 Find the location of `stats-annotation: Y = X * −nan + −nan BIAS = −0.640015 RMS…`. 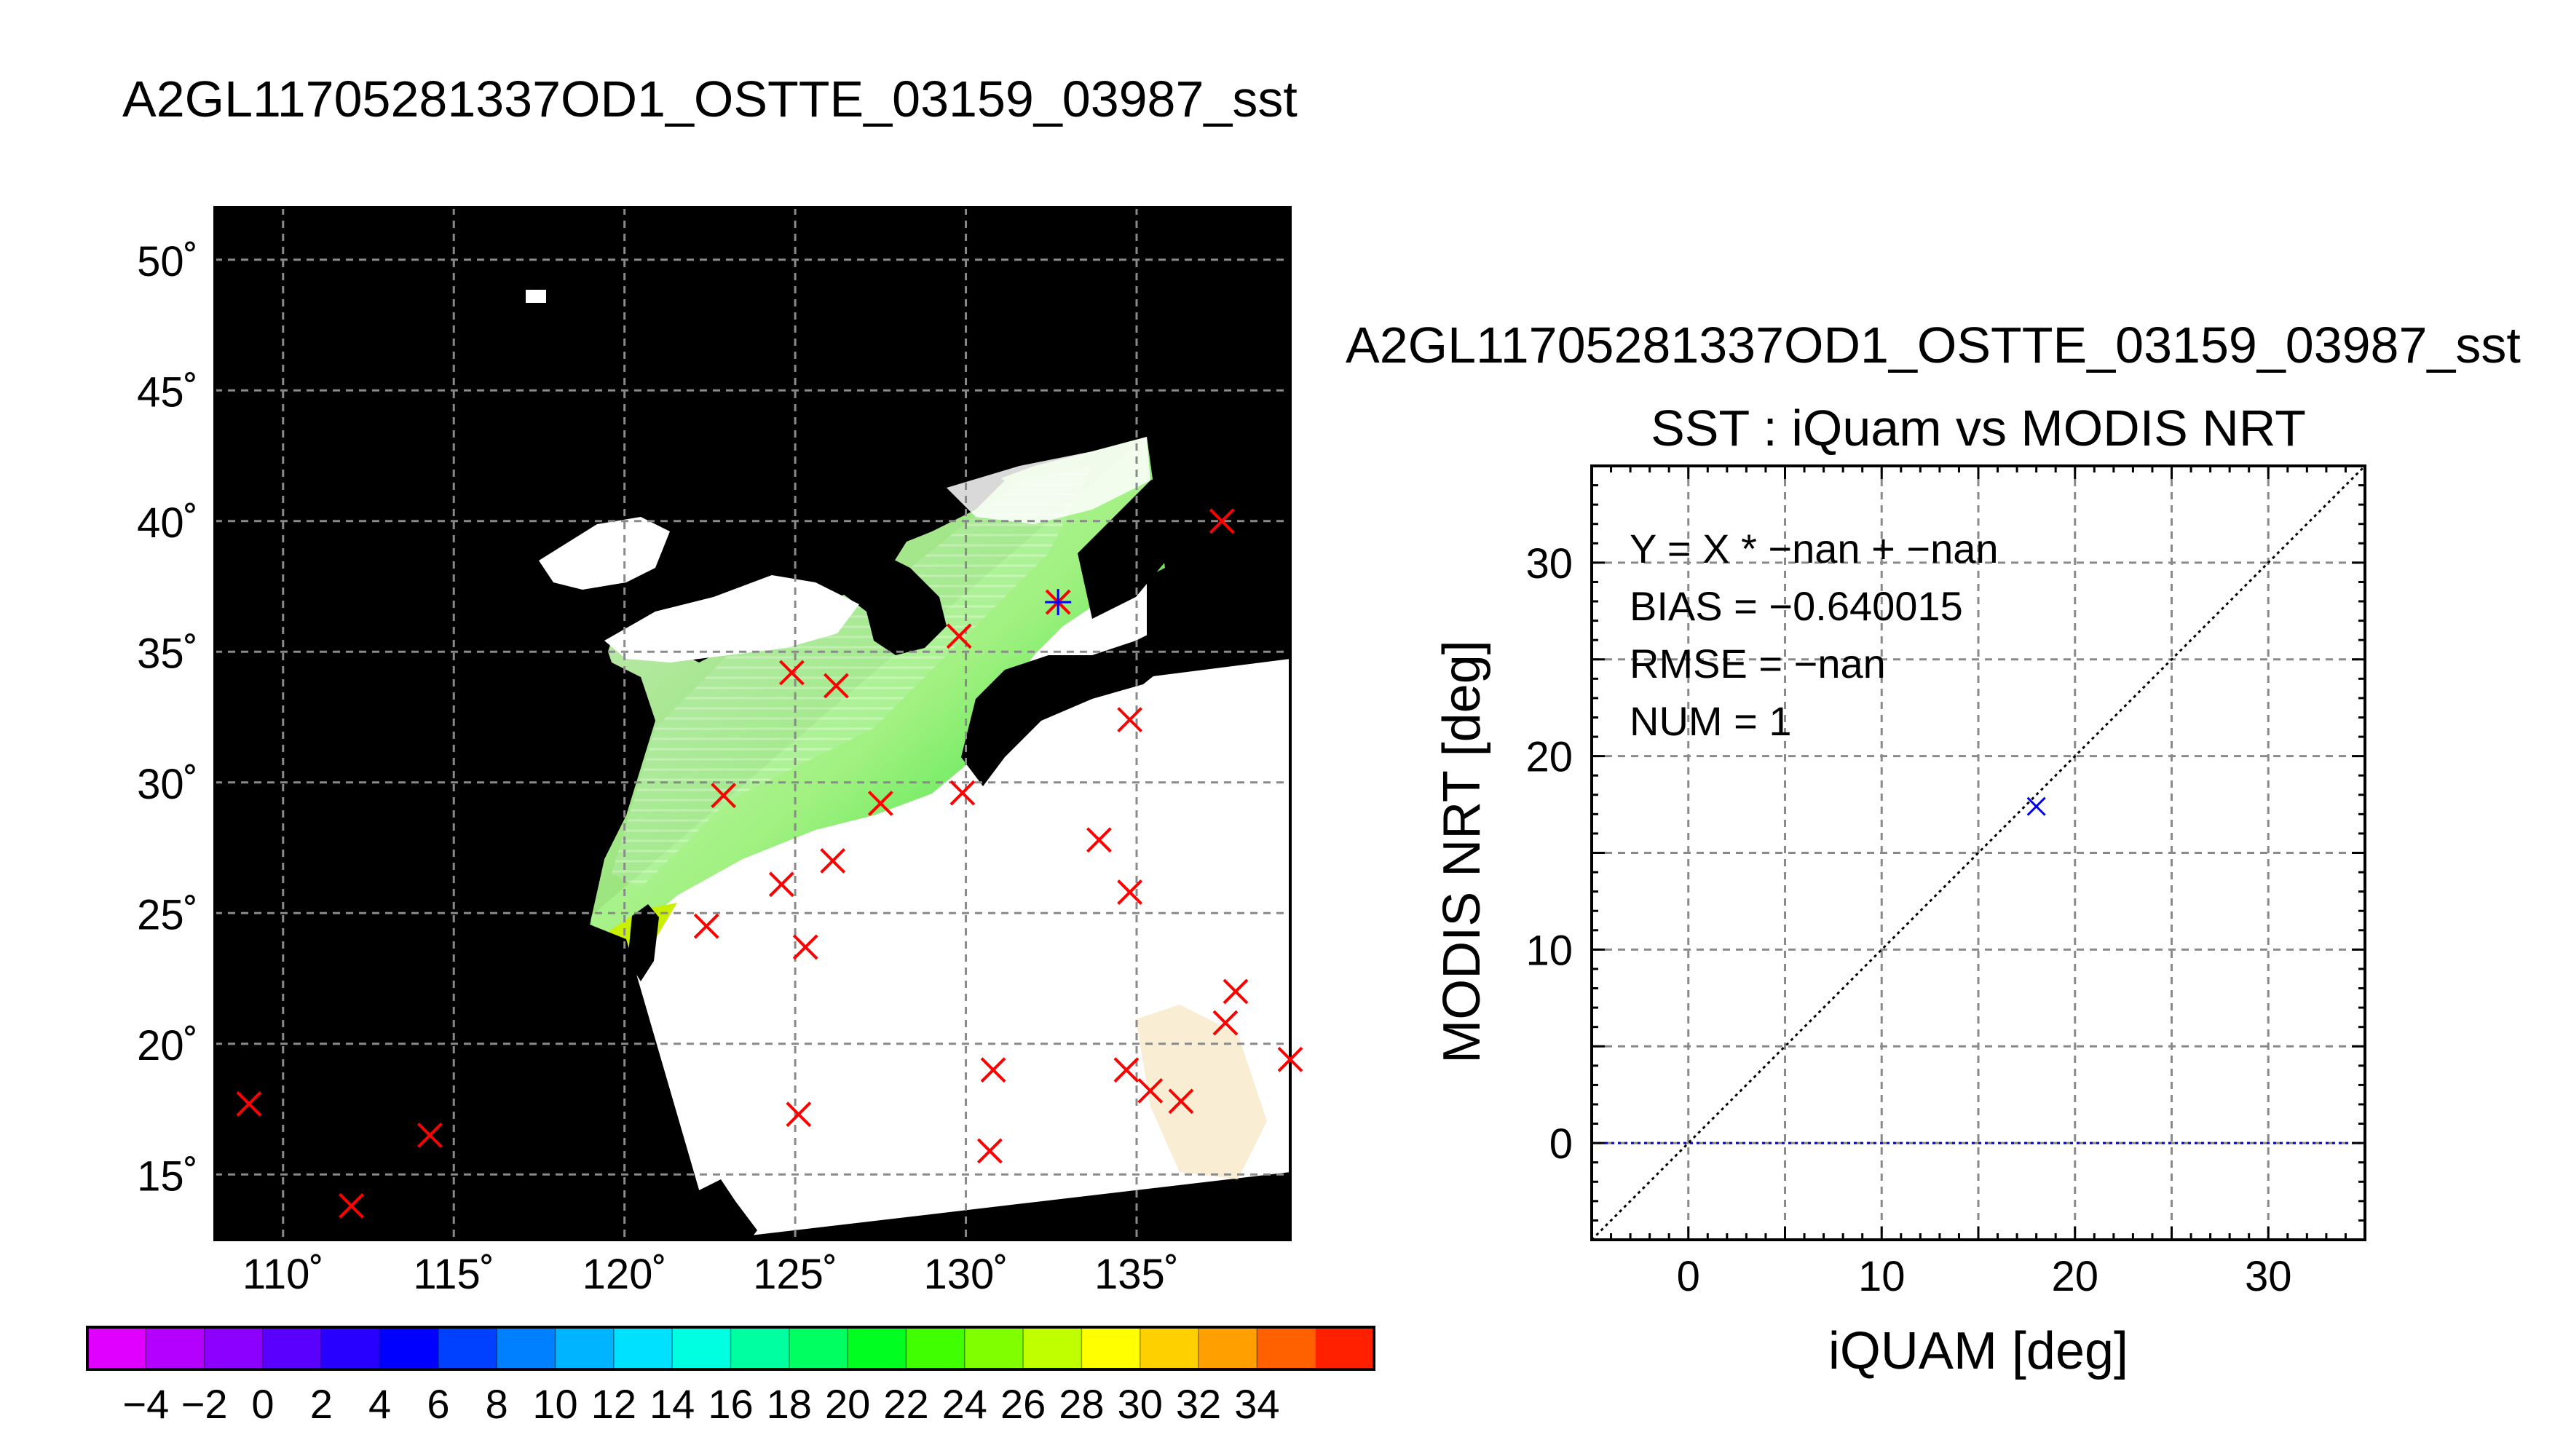

stats-annotation: Y = X * −nan + −nan BIAS = −0.640015 RMS… is located at coordinates (1814, 635).